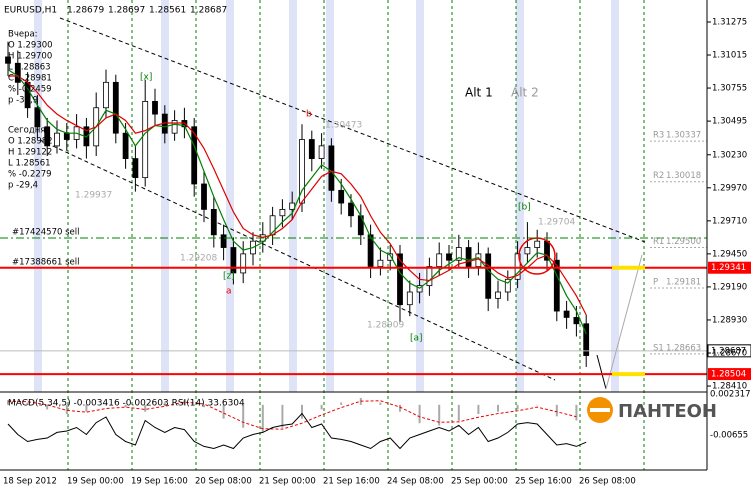 This screenshot has width=751, height=492. Describe the element at coordinates (385, 326) in the screenshot. I see `annotation: 1.28909` at that location.